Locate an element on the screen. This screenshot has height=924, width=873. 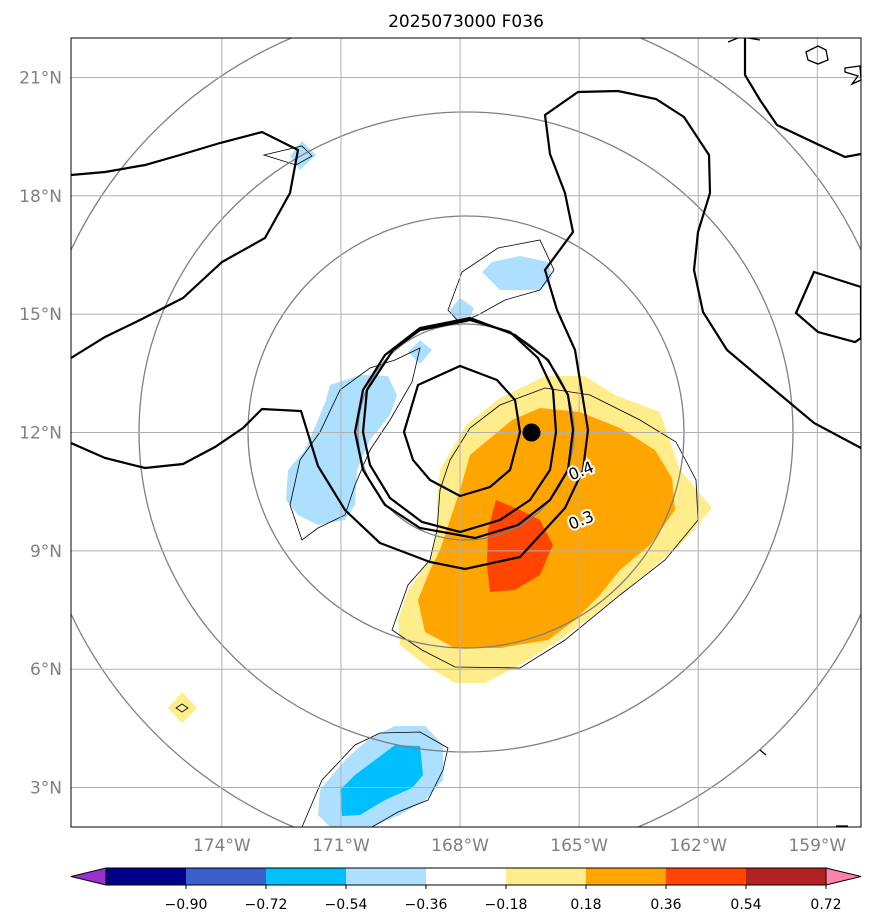
longitude-tick-label: 165°W is located at coordinates (579, 846).